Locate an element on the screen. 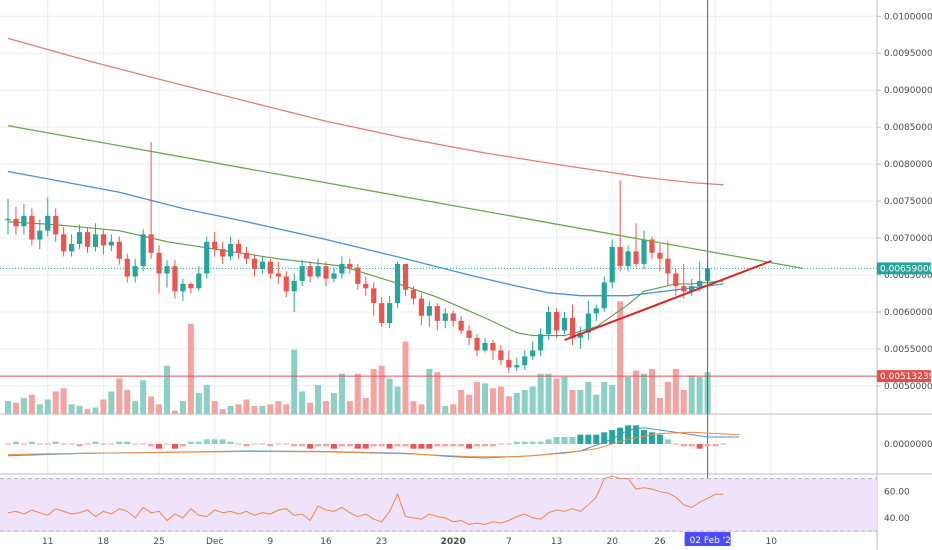  time-axis: 111825Dec9162320207132026310 is located at coordinates (409, 542).